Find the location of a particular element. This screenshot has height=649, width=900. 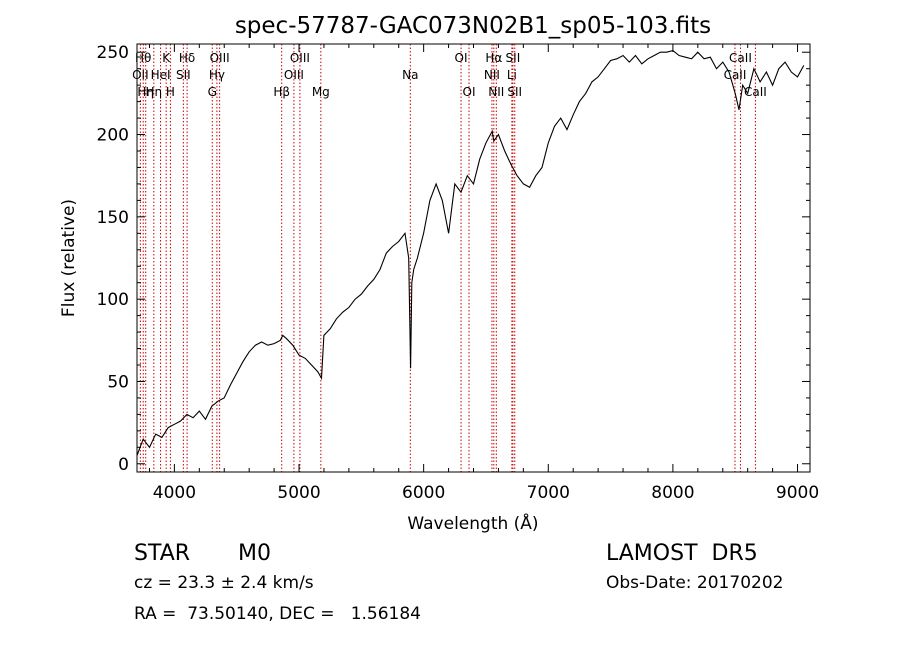

y-tick-label: 0 is located at coordinates (123, 465).